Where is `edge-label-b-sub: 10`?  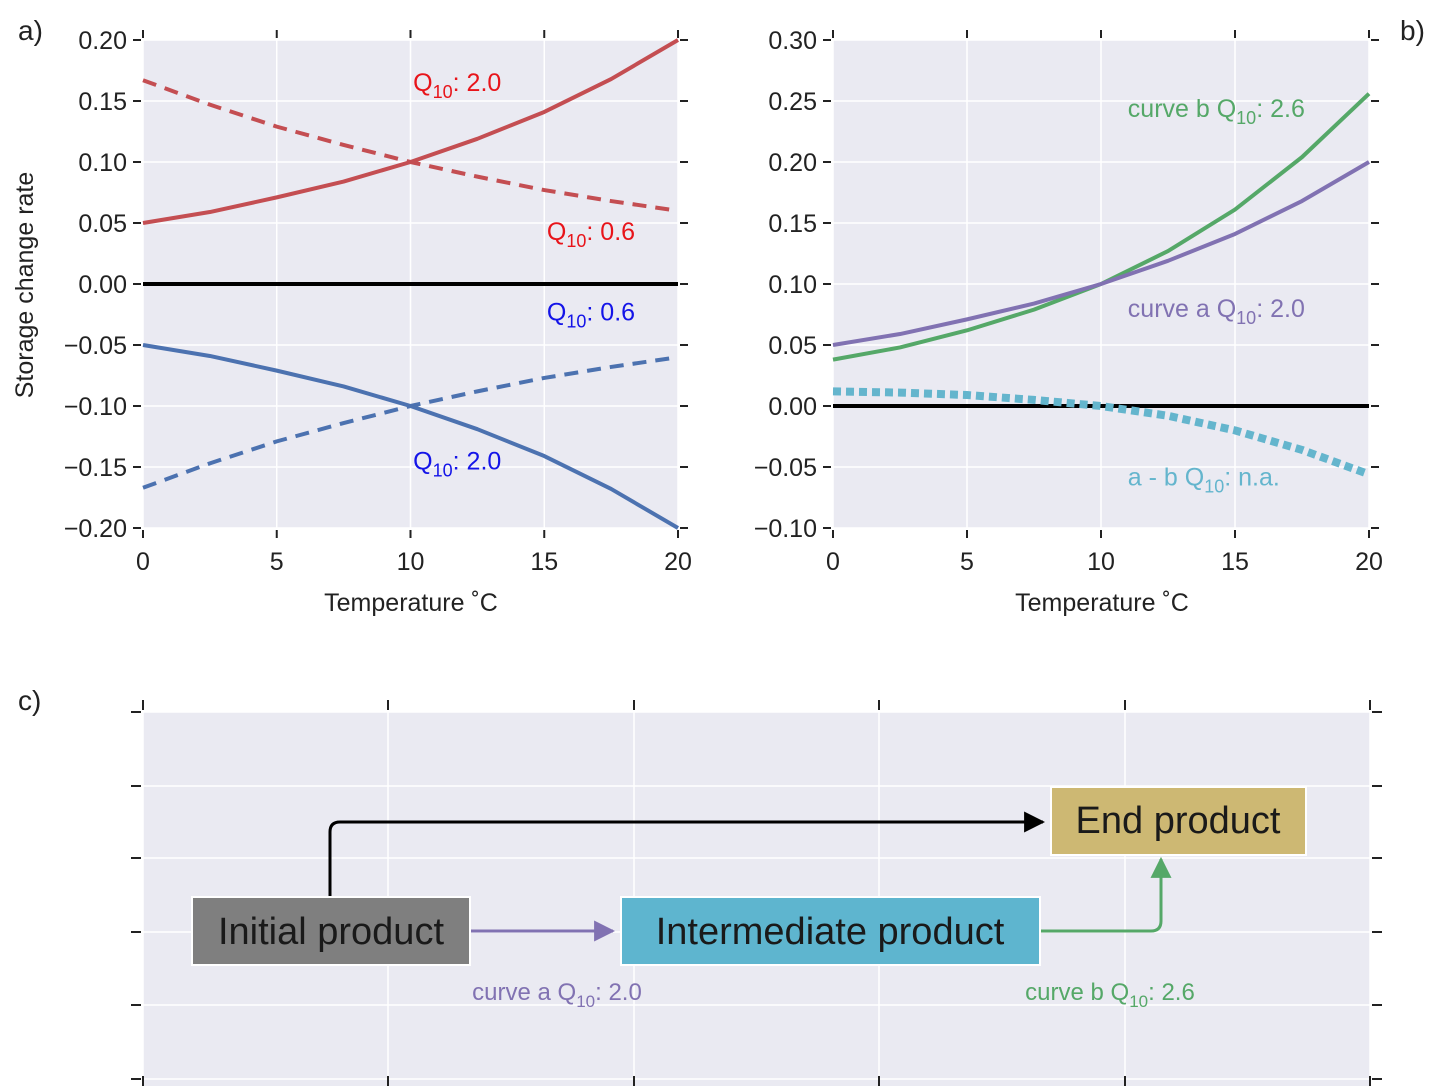 edge-label-b-sub: 10 is located at coordinates (1138, 1001).